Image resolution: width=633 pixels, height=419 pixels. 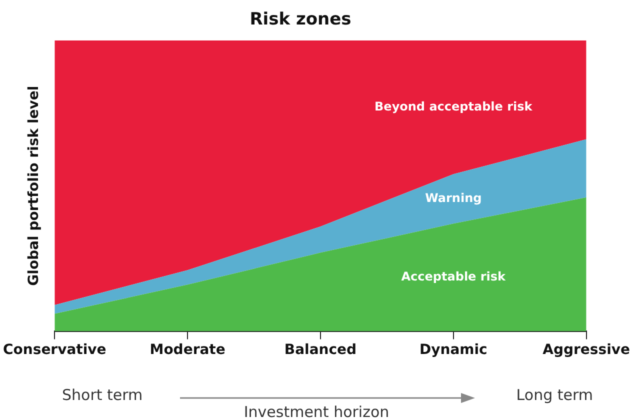 I want to click on series-label: Beyond acceptable risk, so click(x=454, y=106).